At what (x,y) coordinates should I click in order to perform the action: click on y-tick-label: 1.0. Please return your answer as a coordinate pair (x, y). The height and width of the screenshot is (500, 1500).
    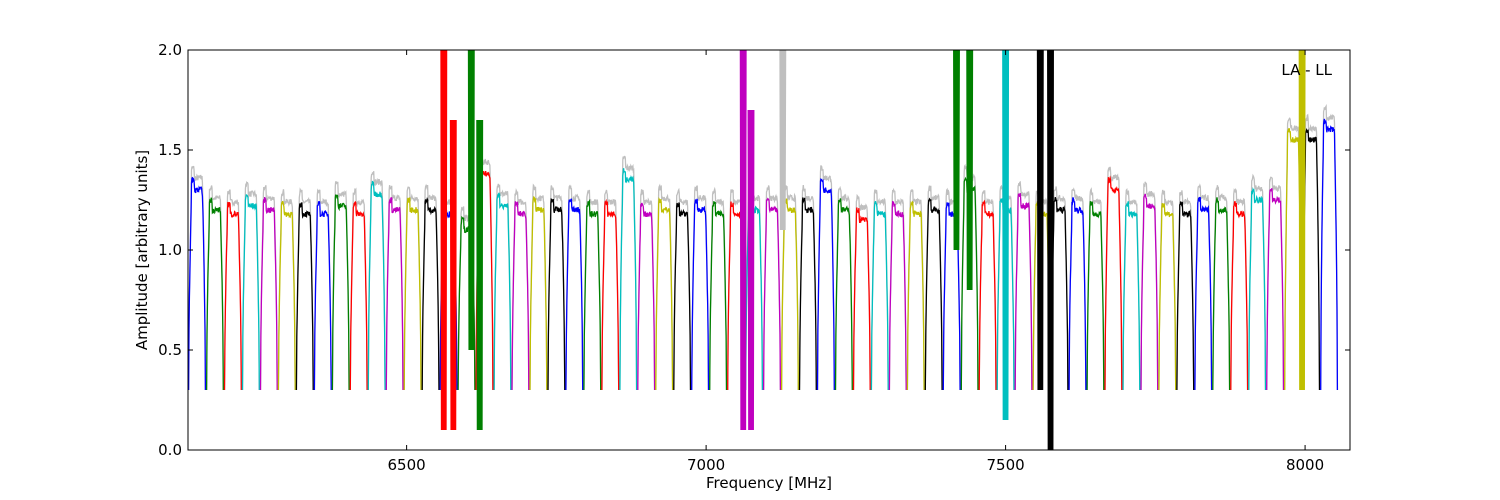
    Looking at the image, I should click on (170, 250).